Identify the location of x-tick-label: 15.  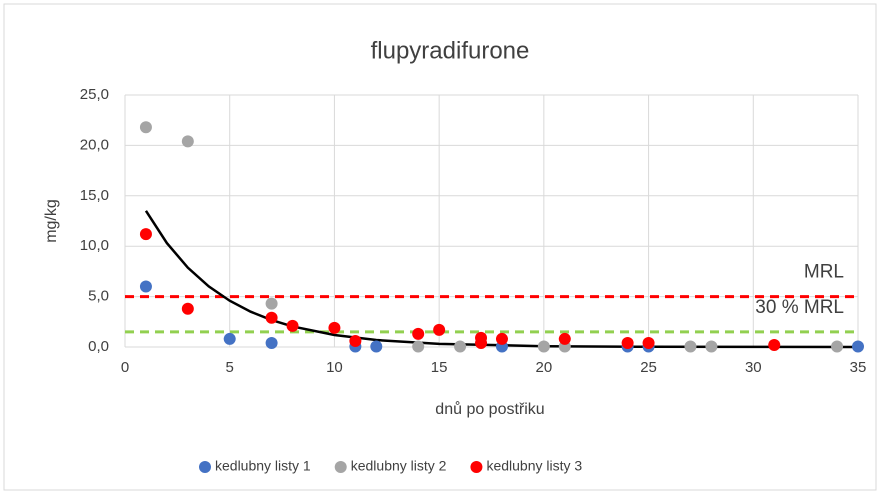
(439, 367).